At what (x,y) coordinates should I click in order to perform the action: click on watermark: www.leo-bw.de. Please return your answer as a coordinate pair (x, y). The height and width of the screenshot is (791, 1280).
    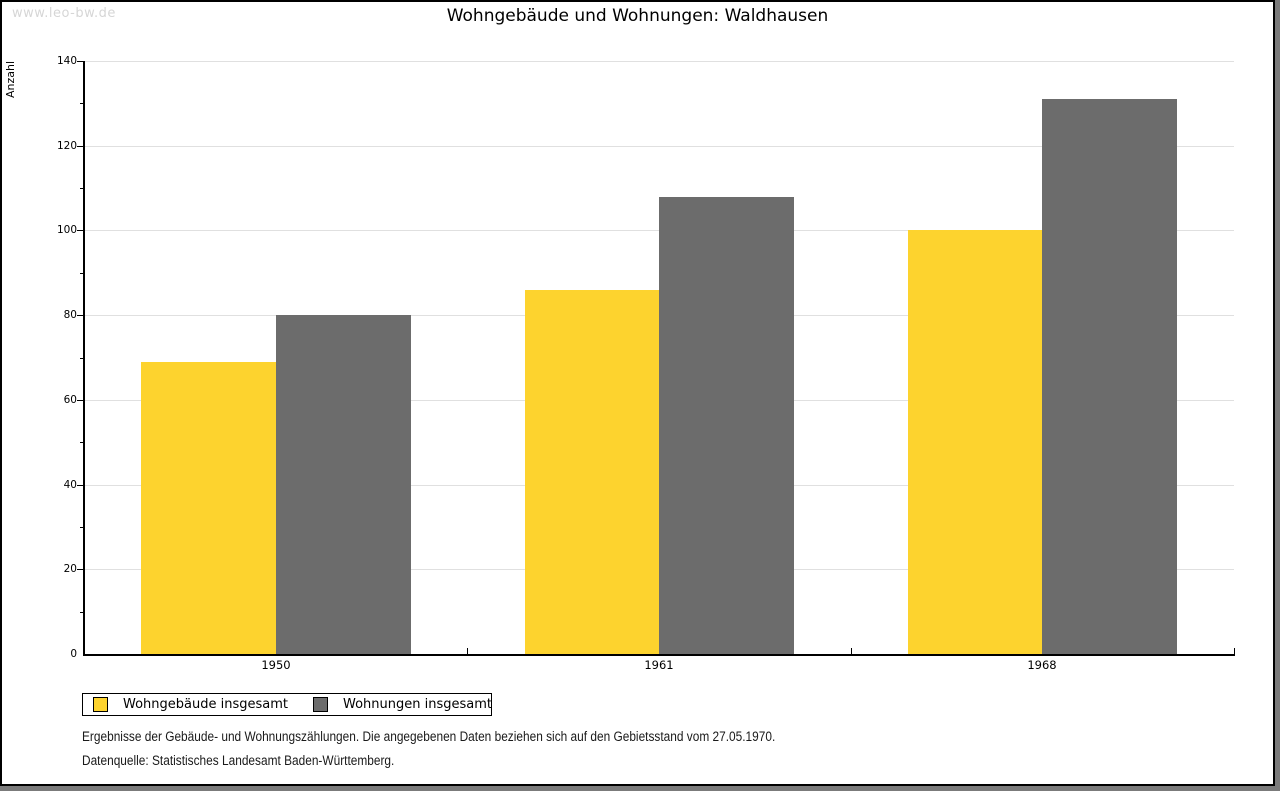
    Looking at the image, I should click on (64, 13).